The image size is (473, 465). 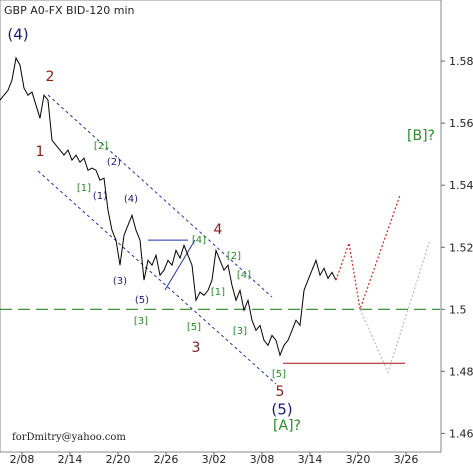 What do you see at coordinates (461, 123) in the screenshot?
I see `y-tick-label: 1.56` at bounding box center [461, 123].